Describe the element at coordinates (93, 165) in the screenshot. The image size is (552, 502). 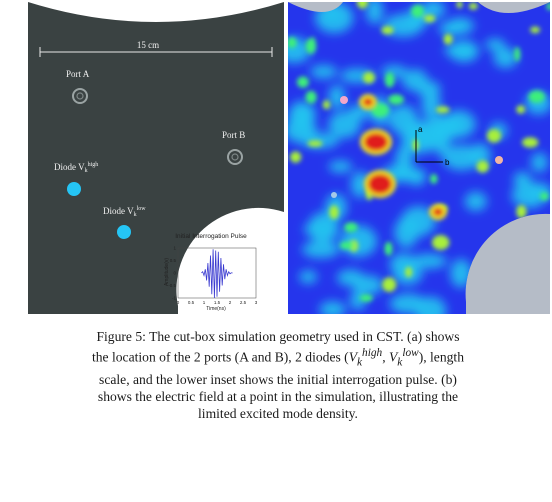
I see `diode-high-sup: high` at that location.